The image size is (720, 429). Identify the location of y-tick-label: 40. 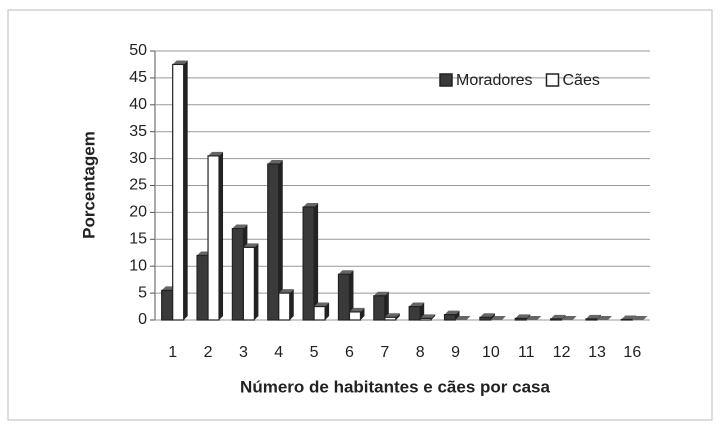
(138, 104).